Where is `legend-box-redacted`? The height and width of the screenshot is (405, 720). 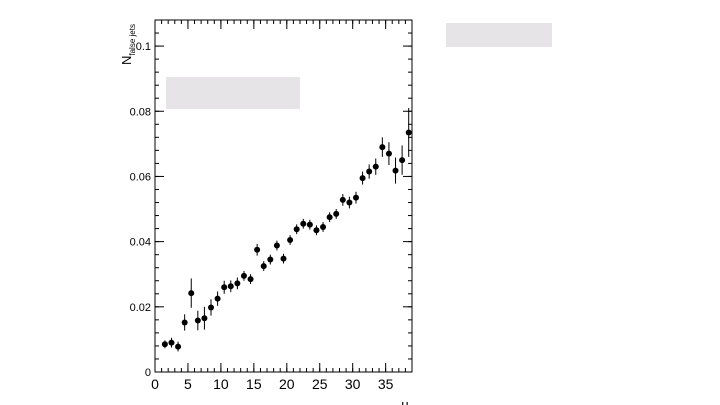
legend-box-redacted is located at coordinates (233, 93).